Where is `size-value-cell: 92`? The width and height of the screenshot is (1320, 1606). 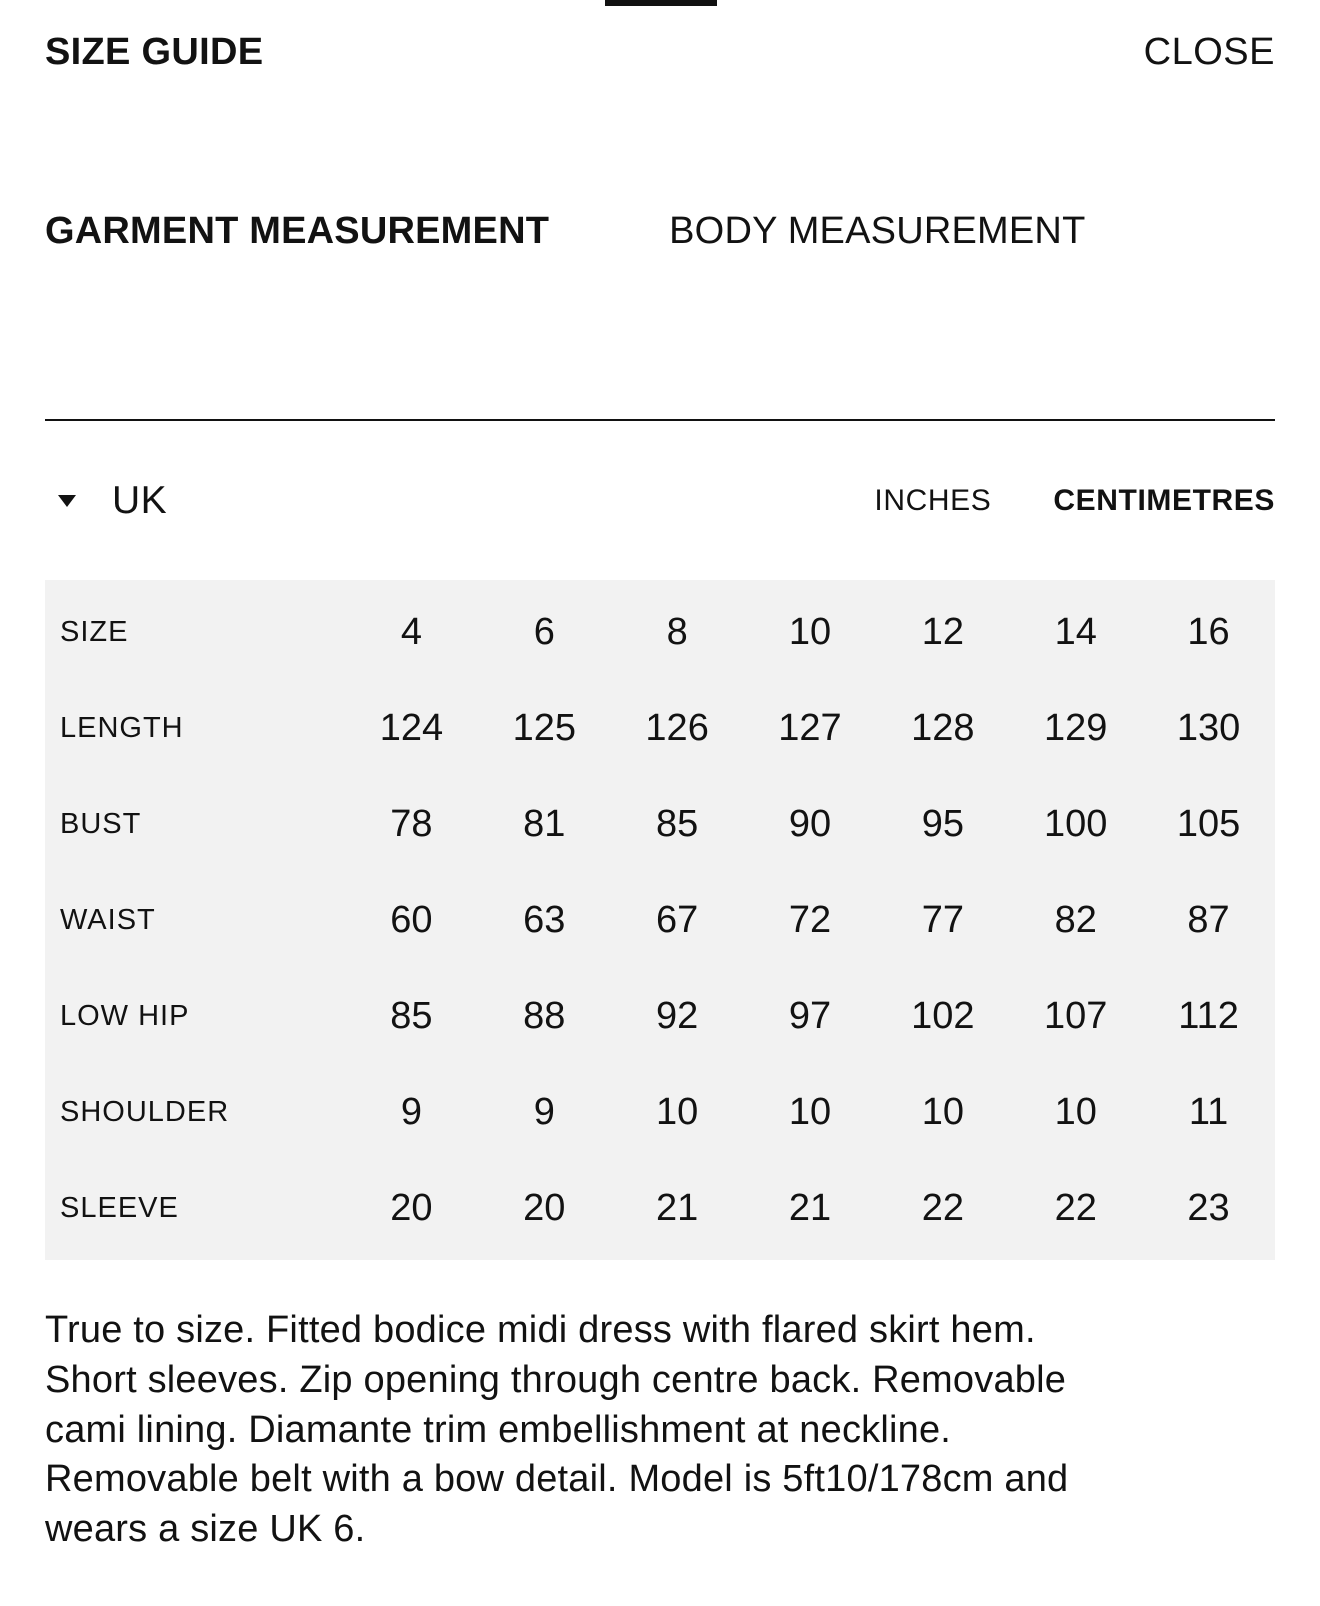
size-value-cell: 92 is located at coordinates (677, 1015).